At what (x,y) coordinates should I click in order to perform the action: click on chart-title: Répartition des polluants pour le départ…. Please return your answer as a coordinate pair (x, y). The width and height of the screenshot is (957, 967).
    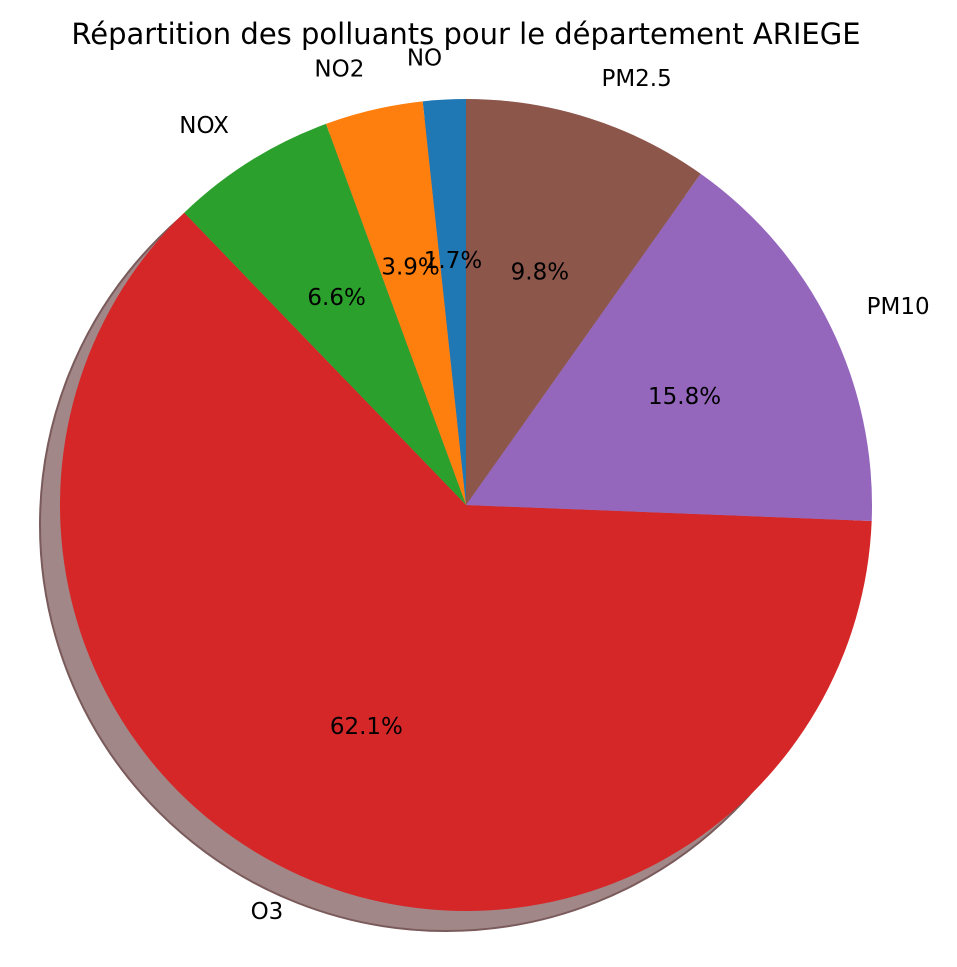
    Looking at the image, I should click on (465, 34).